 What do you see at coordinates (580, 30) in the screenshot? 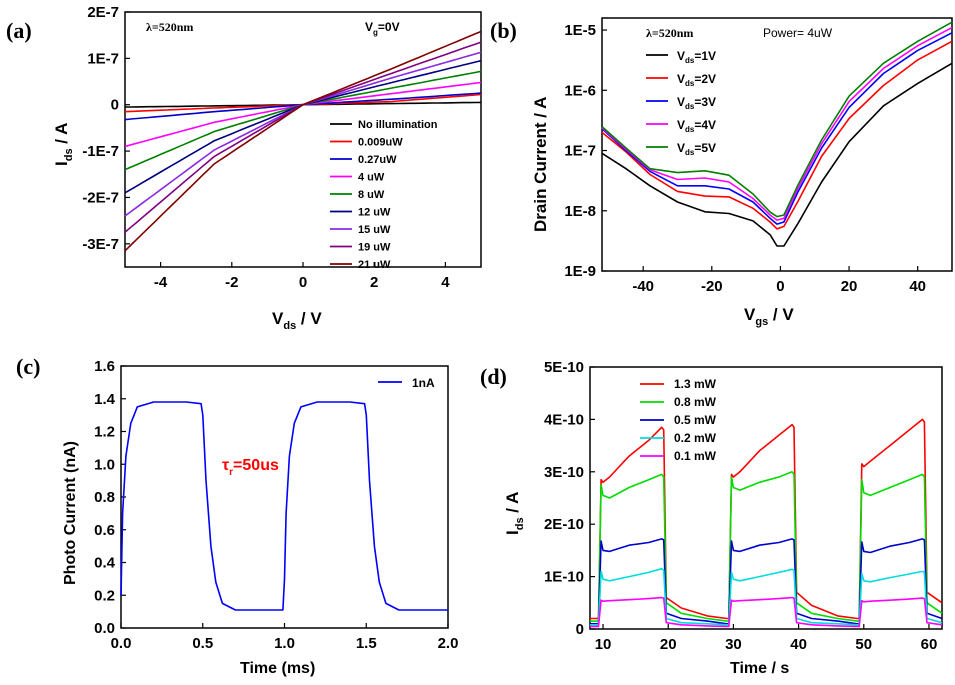
I see `panel-b-ytick-label: 1E-5` at bounding box center [580, 30].